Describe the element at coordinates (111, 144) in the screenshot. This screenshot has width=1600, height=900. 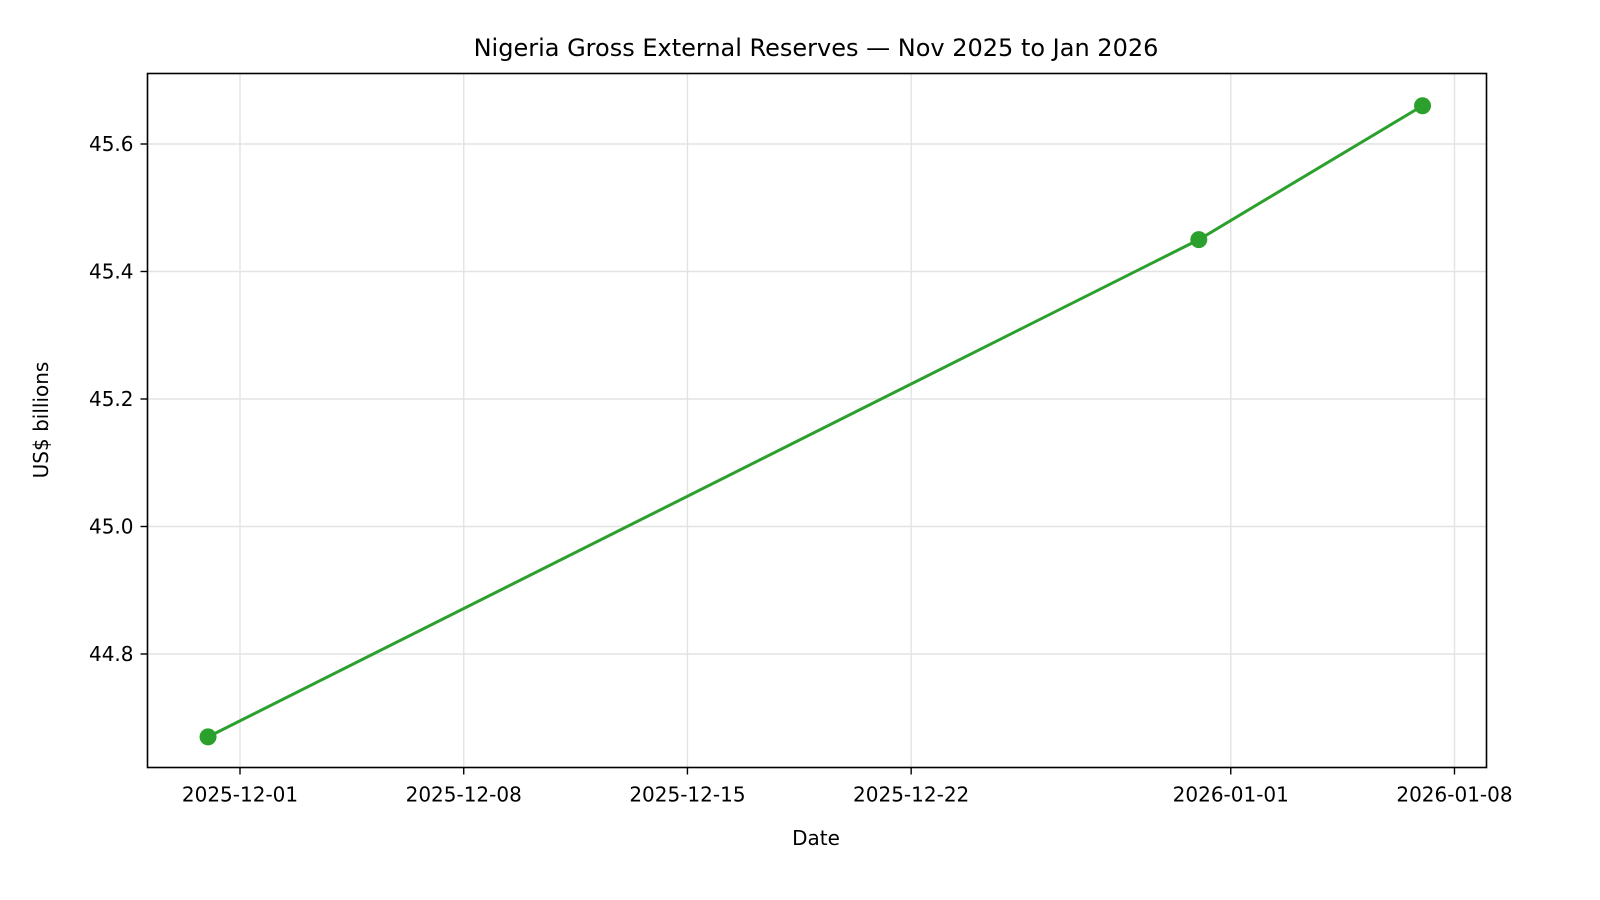
I see `y-tick-label: 45.6` at that location.